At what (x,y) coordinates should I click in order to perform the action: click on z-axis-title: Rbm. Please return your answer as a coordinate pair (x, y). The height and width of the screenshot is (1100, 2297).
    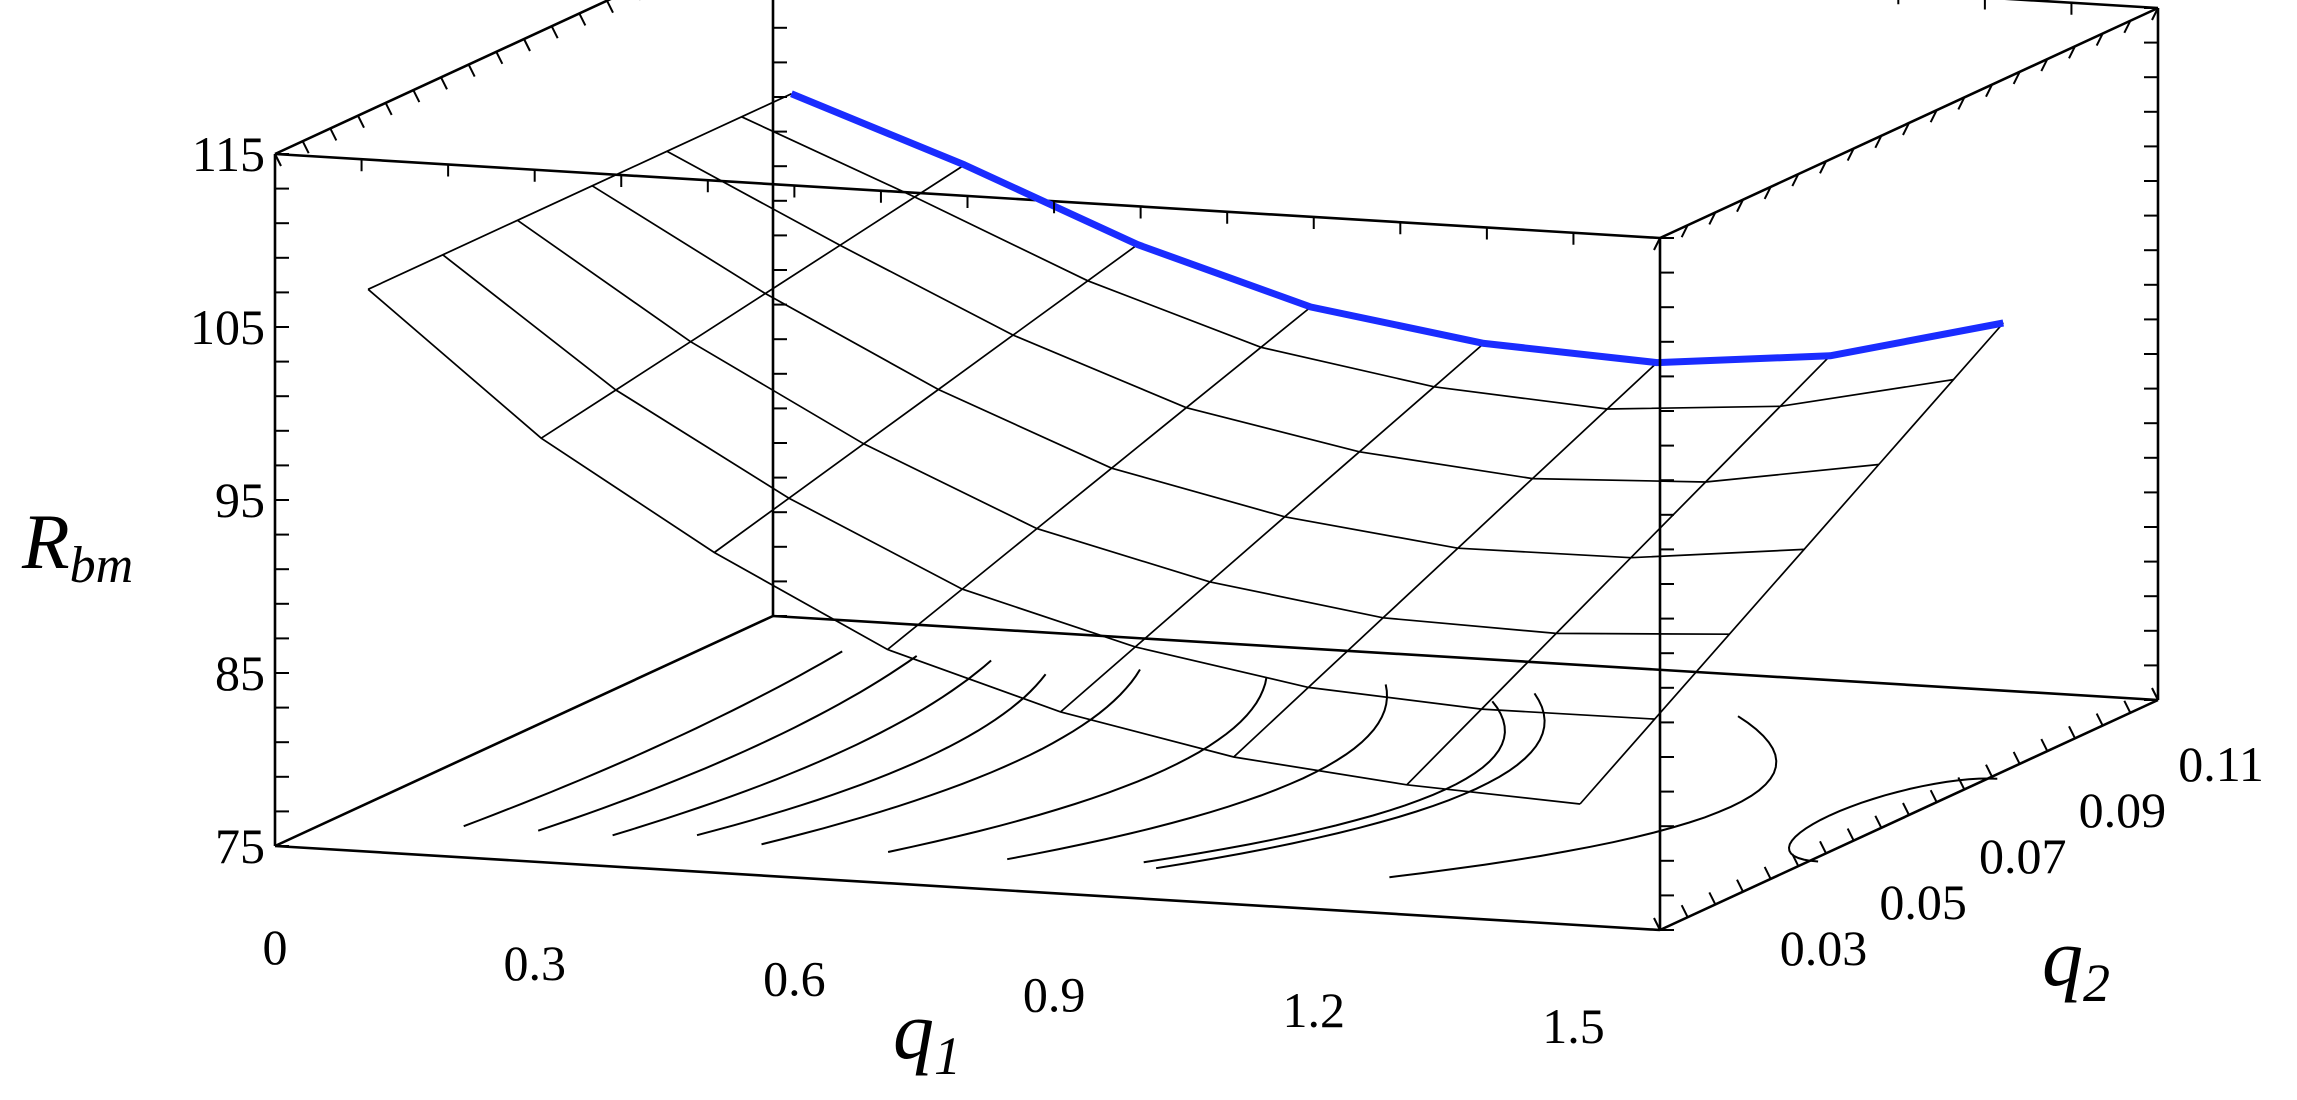
    Looking at the image, I should click on (77, 546).